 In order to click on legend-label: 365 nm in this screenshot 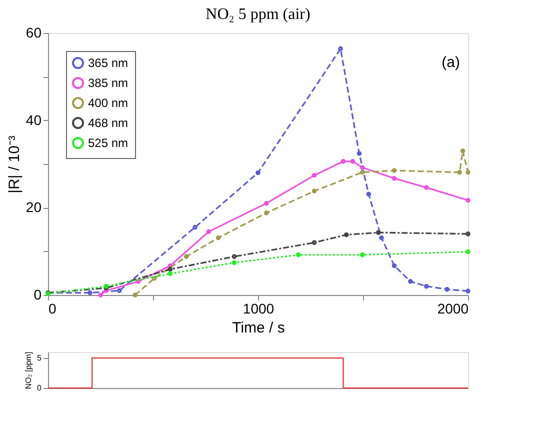, I will do `click(108, 63)`.